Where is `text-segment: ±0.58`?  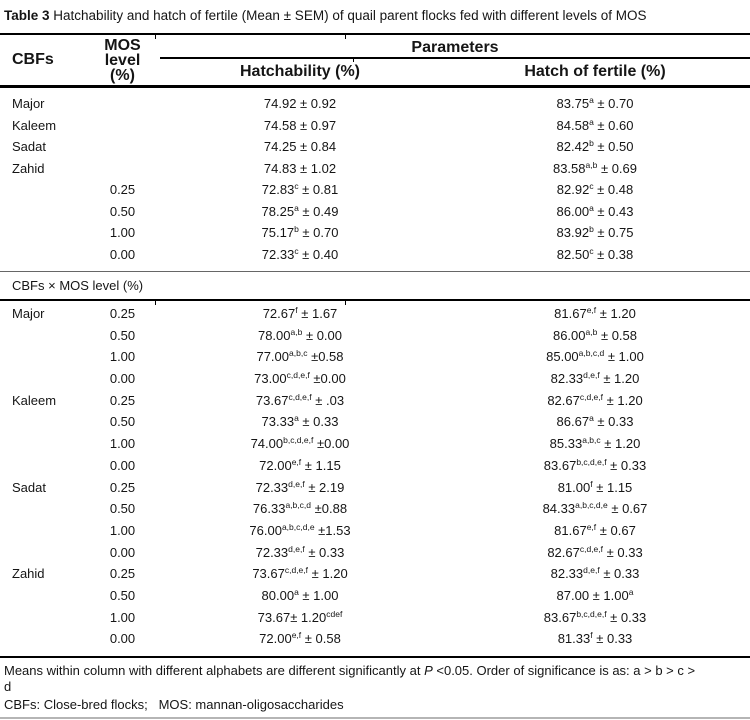 text-segment: ±0.58 is located at coordinates (325, 357).